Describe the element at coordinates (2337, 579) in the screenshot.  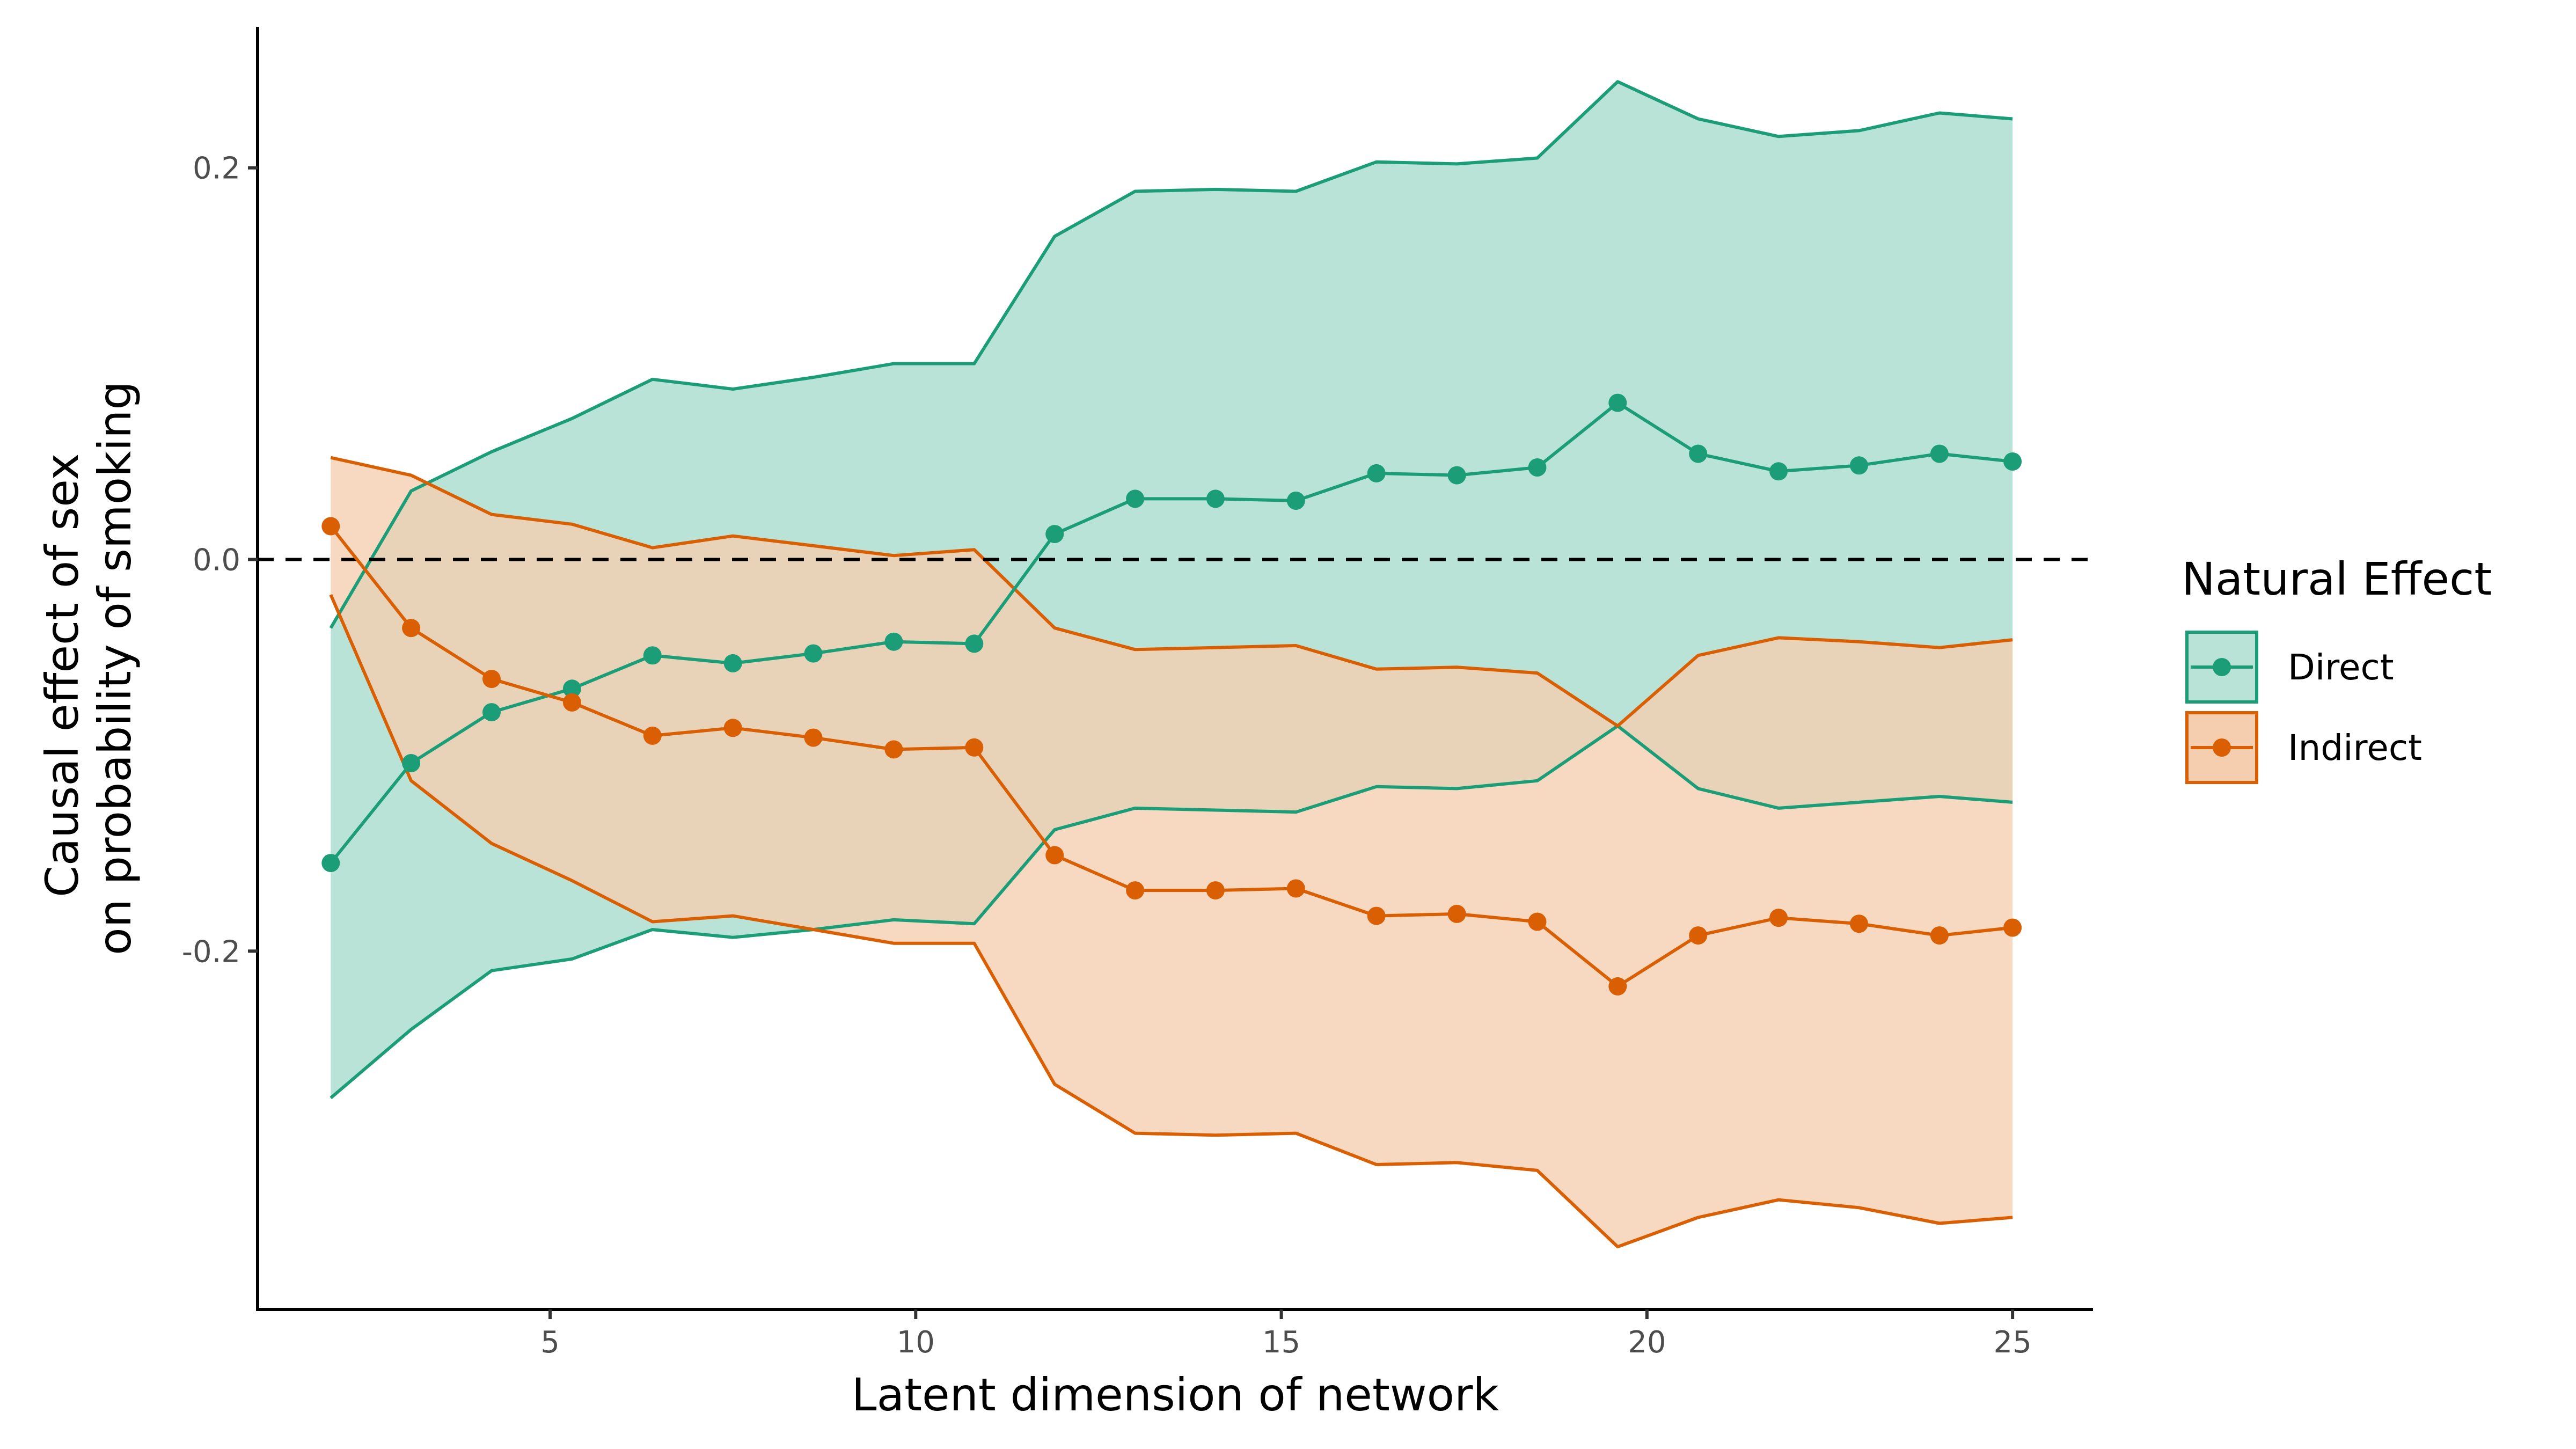
I see `legend-title: Natural Effect` at that location.